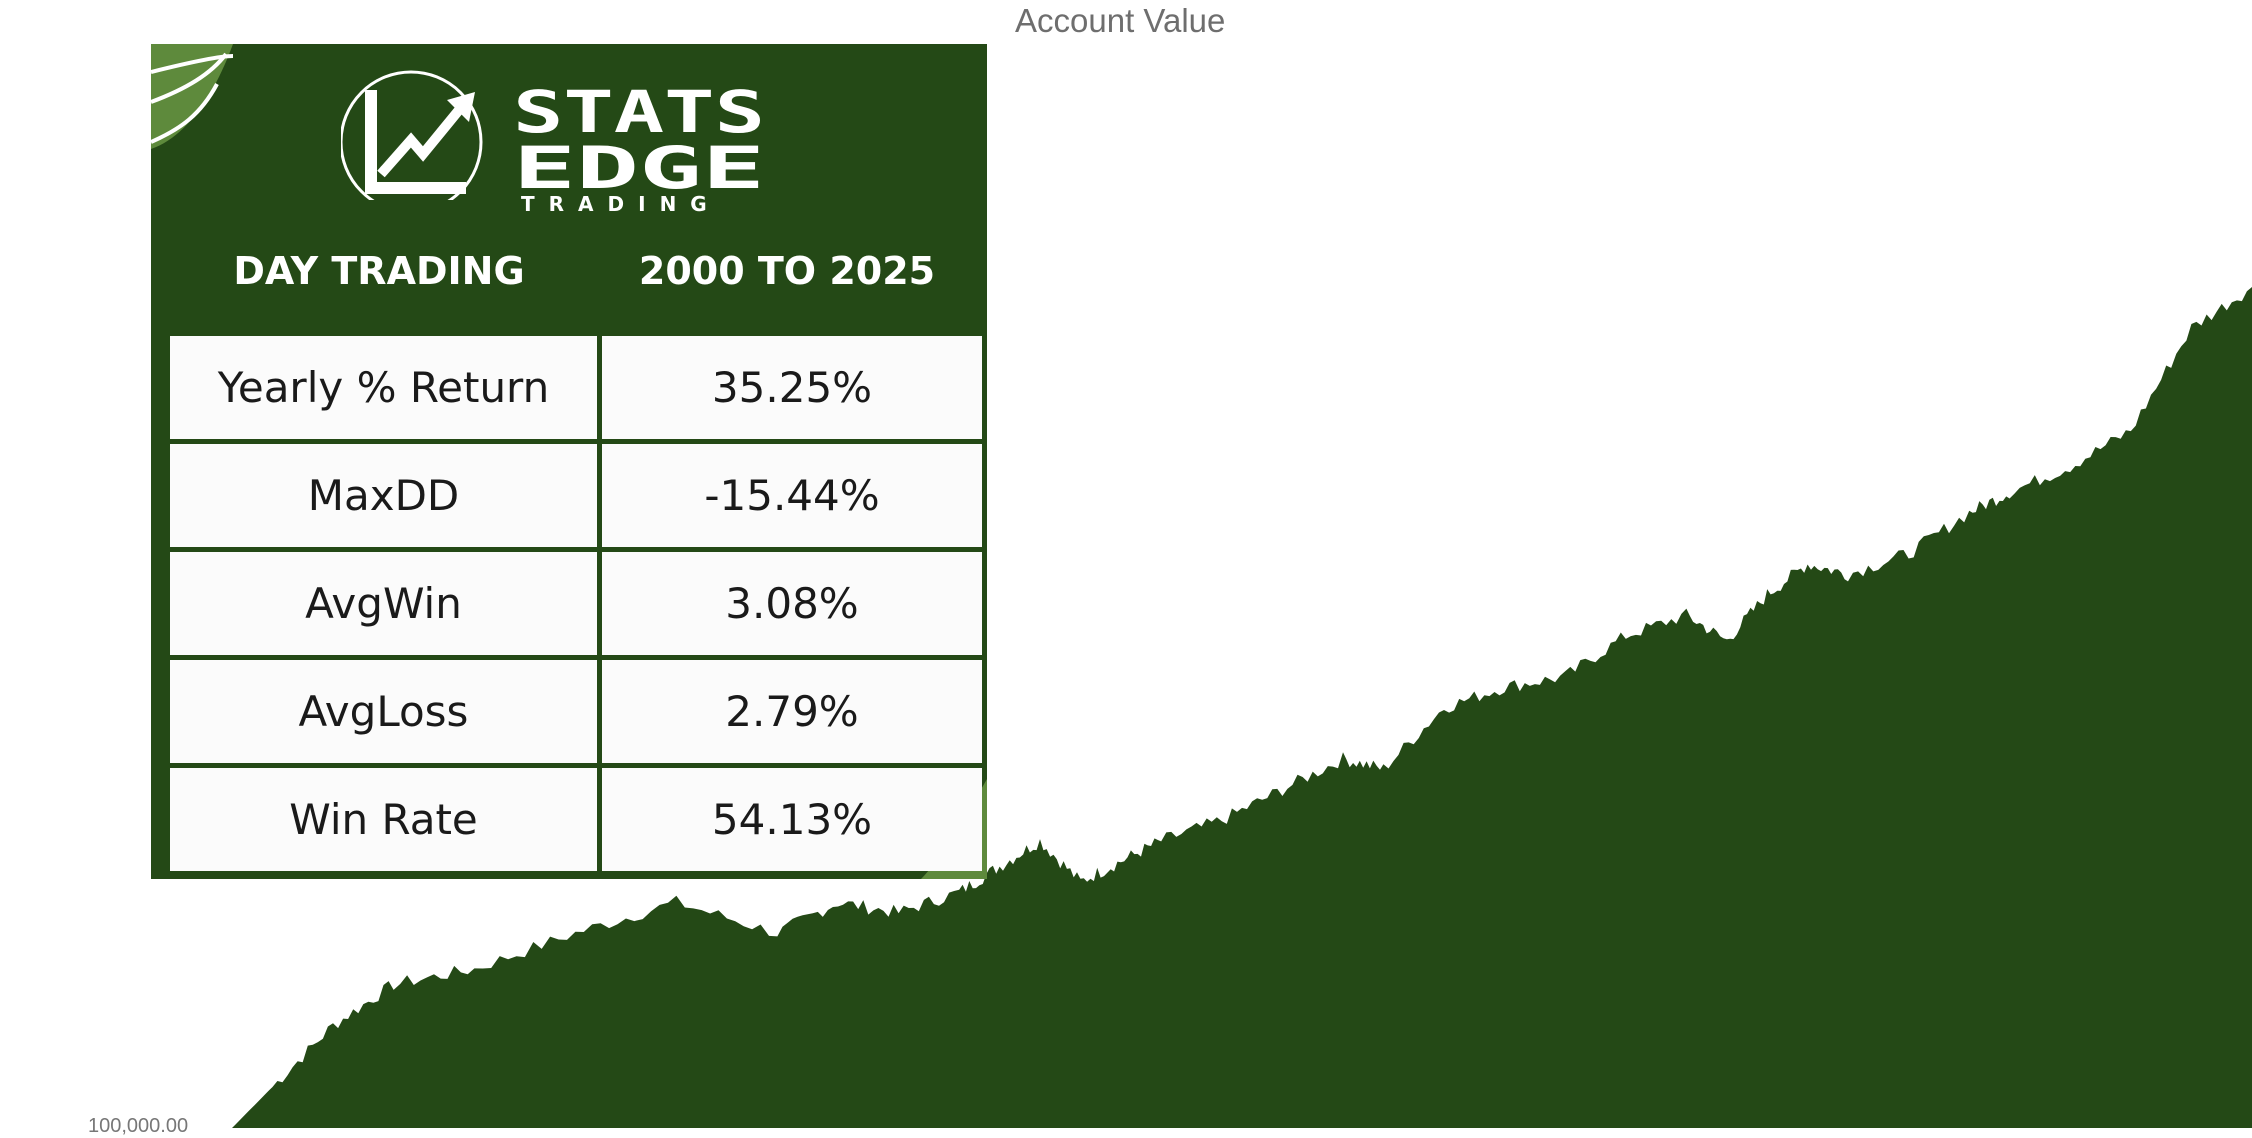 The image size is (2252, 1138). I want to click on stat-label: AvgLoss, so click(383, 711).